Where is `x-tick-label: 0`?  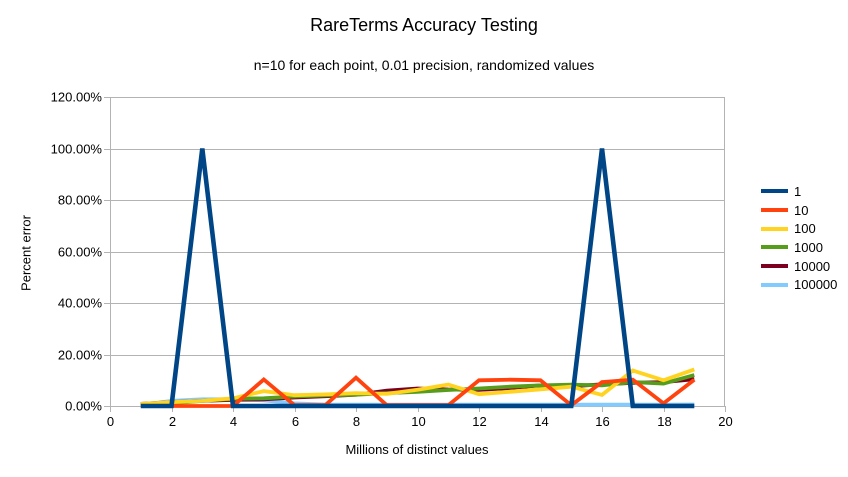
x-tick-label: 0 is located at coordinates (110, 421).